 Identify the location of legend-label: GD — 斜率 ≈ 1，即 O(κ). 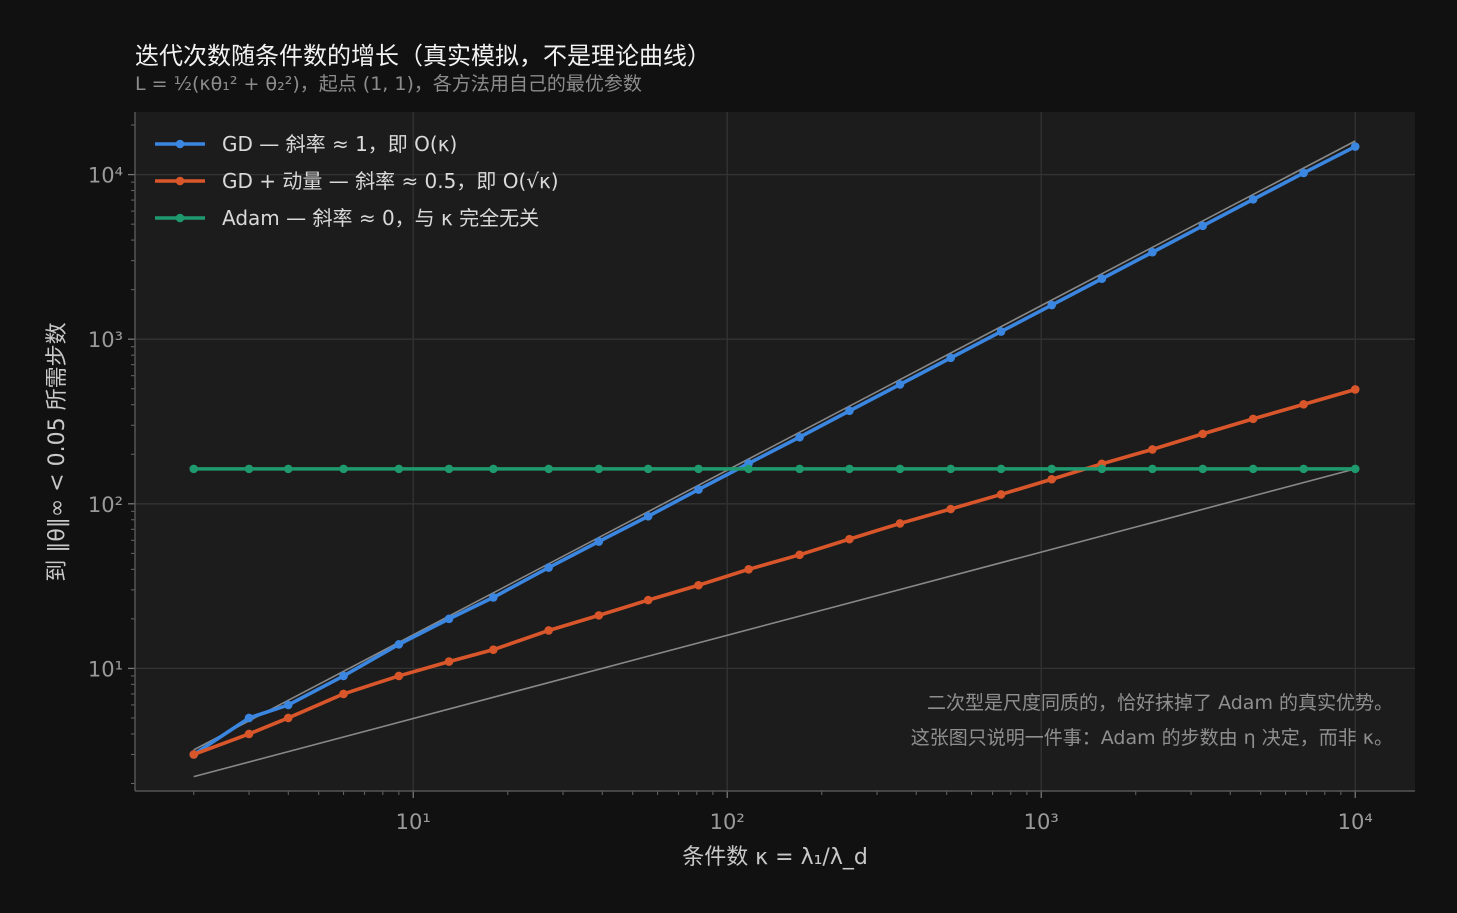
(339, 144).